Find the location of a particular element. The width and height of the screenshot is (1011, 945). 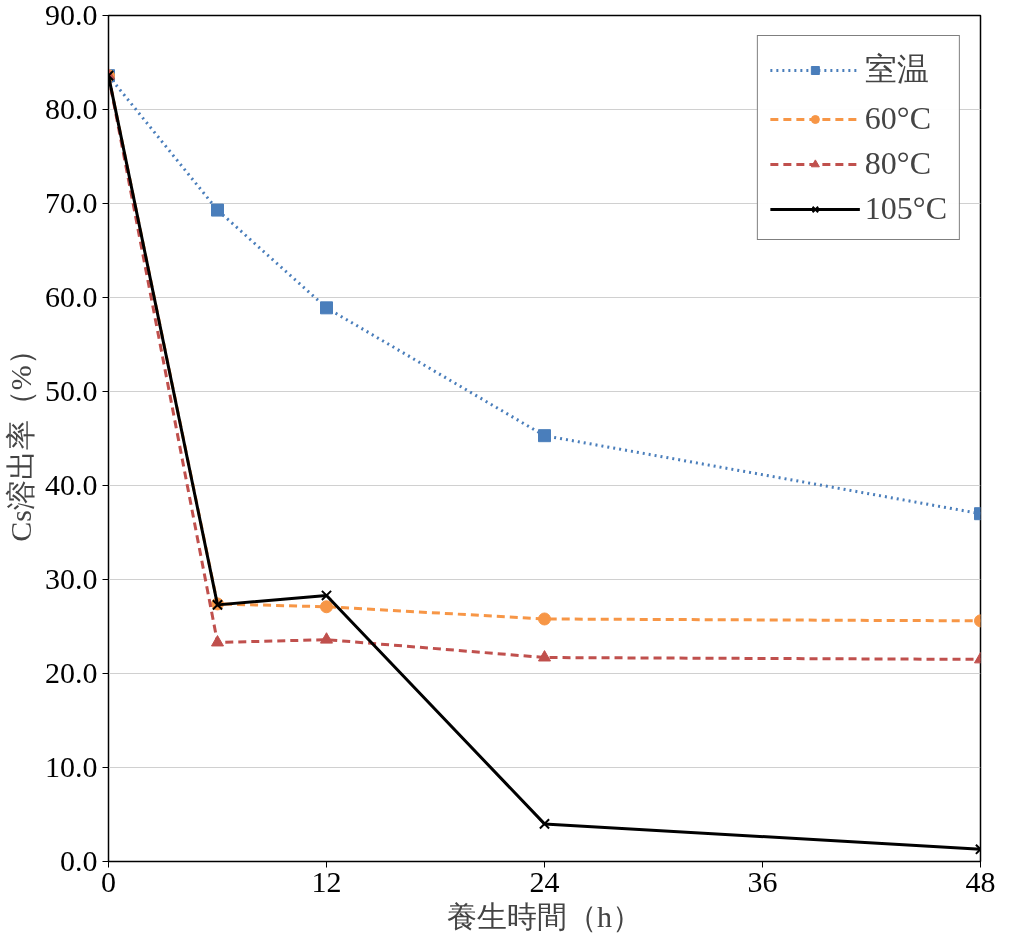

x-axis-title: 養生時間（h） is located at coordinates (544, 916).